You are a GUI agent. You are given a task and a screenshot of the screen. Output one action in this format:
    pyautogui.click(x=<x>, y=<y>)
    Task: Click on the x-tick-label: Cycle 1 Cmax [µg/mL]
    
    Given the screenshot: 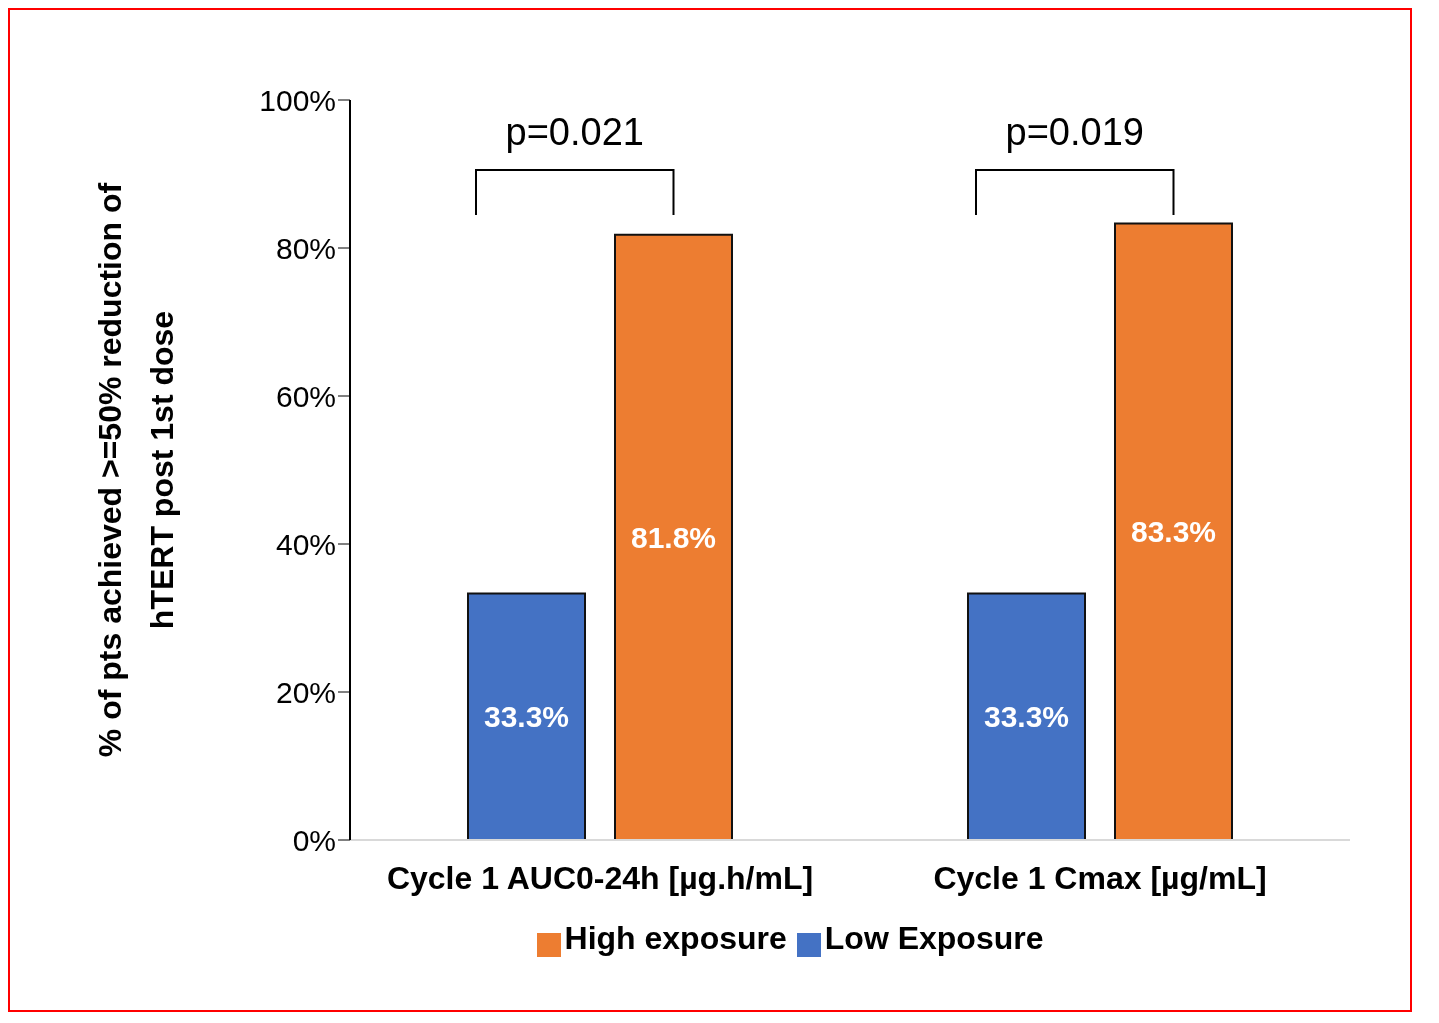 What is the action you would take?
    pyautogui.click(x=1100, y=877)
    